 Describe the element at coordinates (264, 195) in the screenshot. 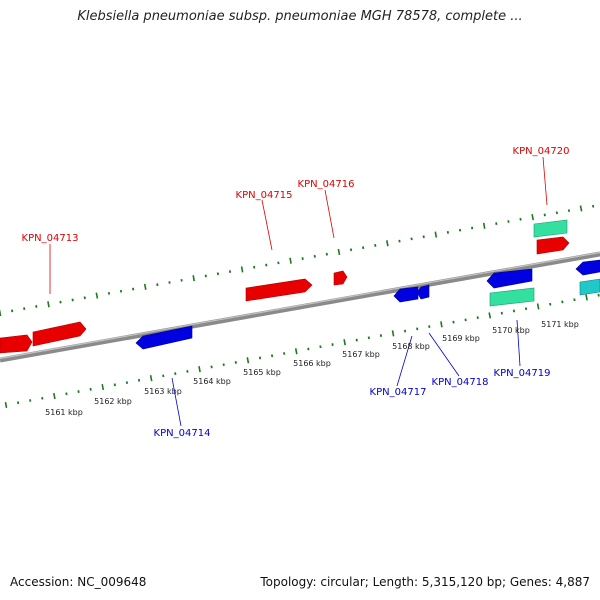

I see `gene-label-kpn-04715: KPN_04715` at that location.